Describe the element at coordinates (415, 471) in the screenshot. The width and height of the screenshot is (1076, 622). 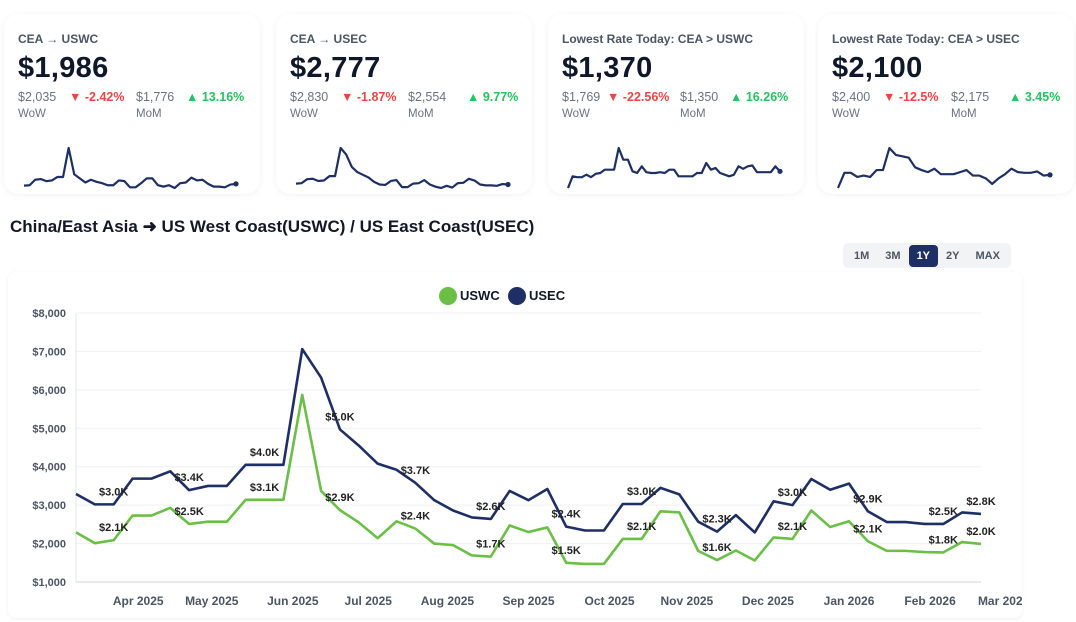
I see `data-label-usec: $3.7K` at that location.